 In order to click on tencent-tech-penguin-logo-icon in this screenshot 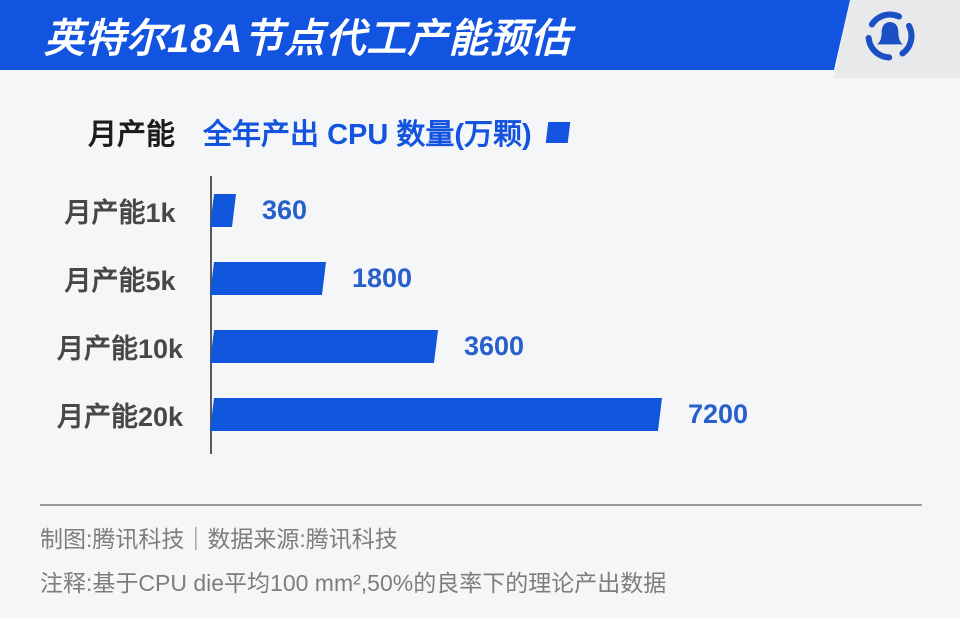, I will do `click(890, 36)`.